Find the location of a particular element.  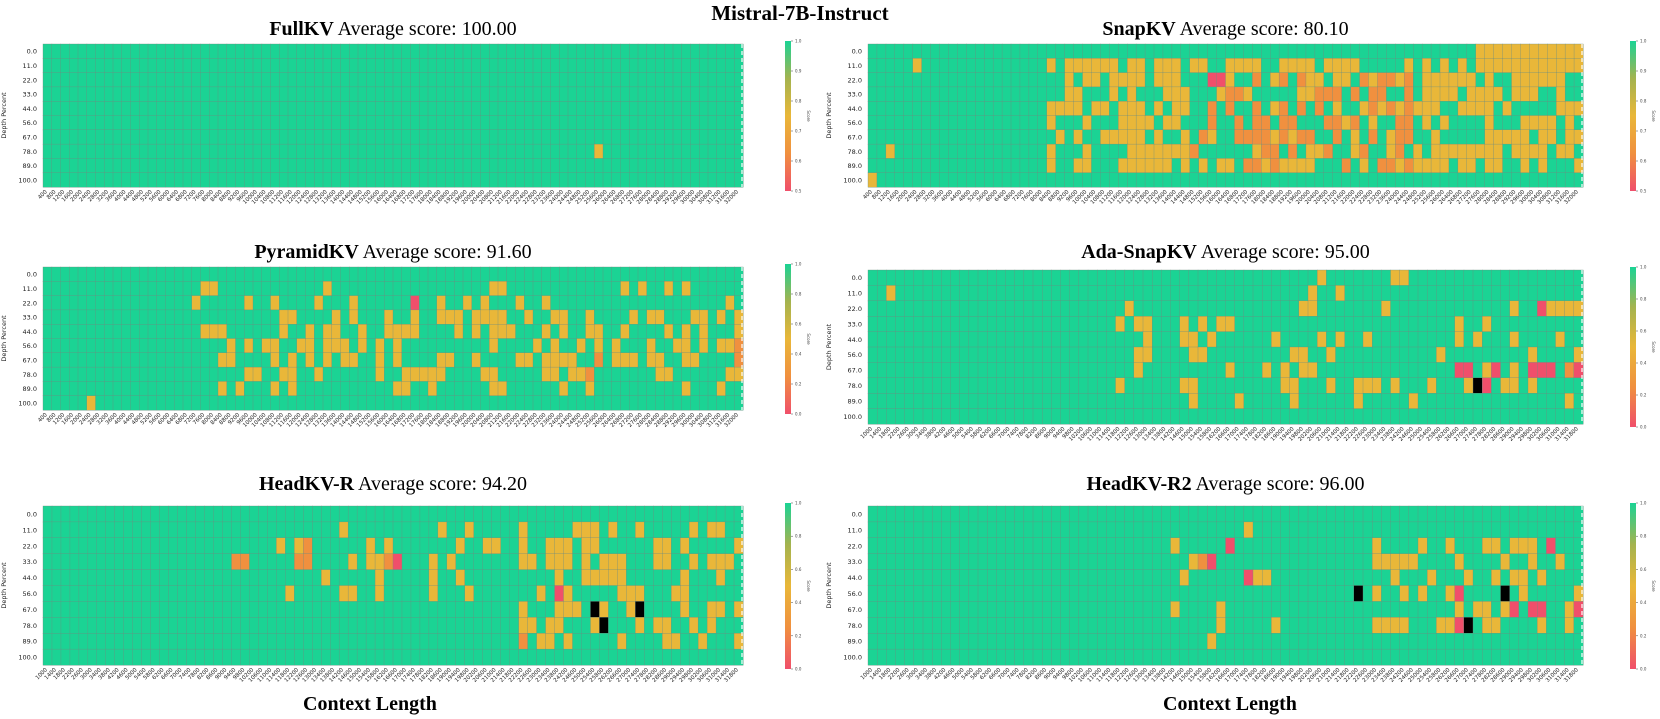

y-tick-label: 11.0 is located at coordinates (30, 66).